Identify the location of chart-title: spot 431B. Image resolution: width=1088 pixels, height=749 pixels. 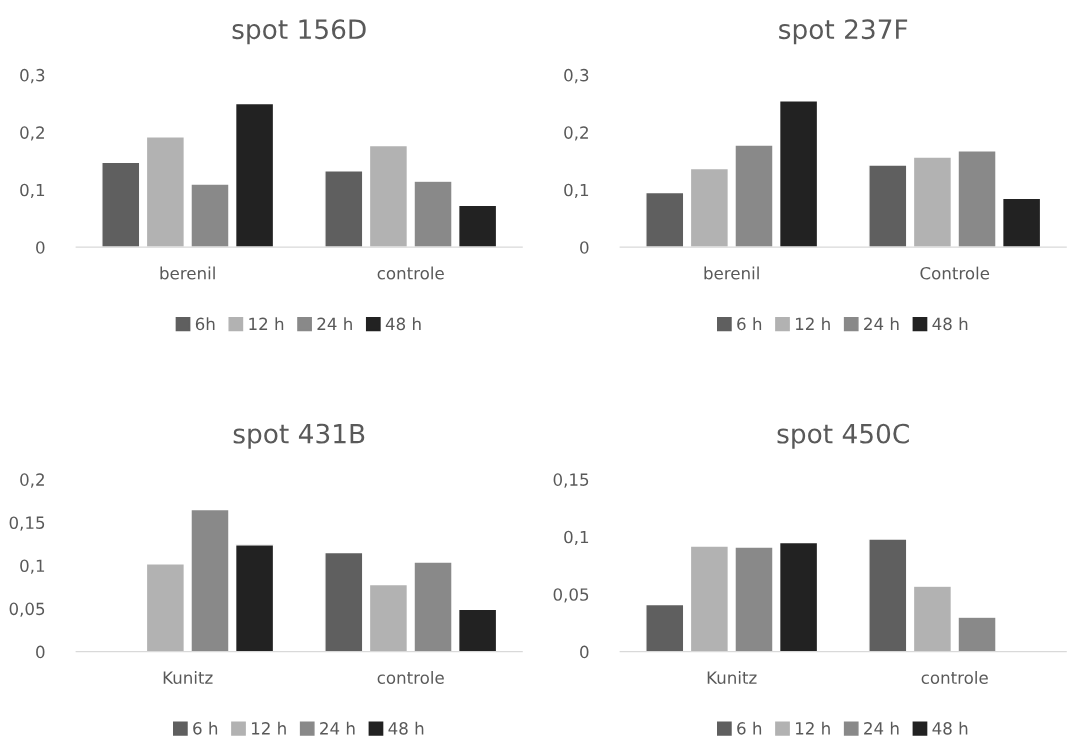
(299, 436).